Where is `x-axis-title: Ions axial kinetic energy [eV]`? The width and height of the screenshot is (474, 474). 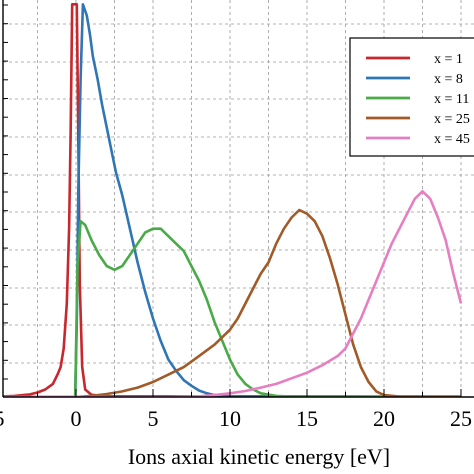 x-axis-title: Ions axial kinetic energy [eV] is located at coordinates (259, 456).